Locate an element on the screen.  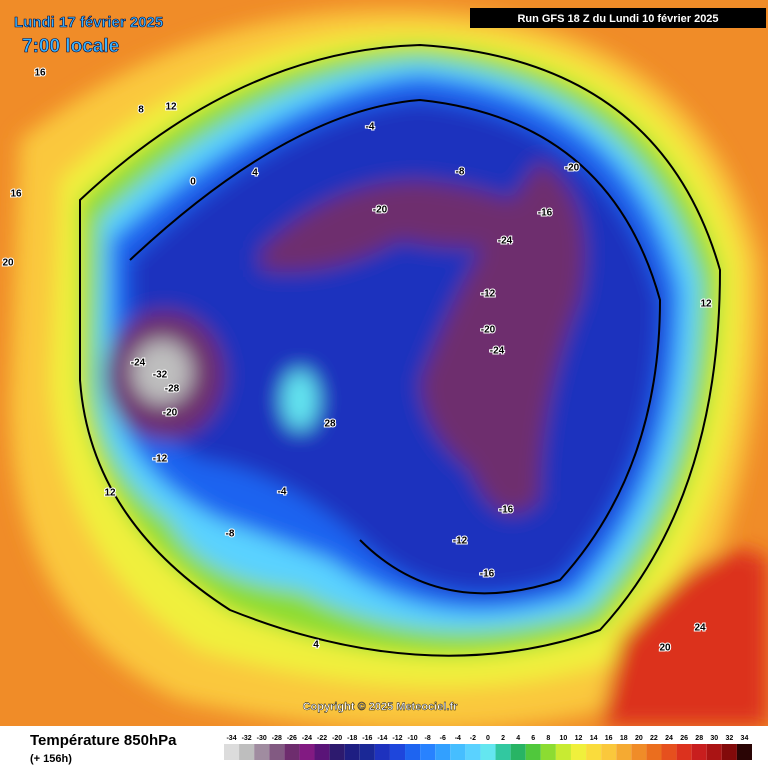
footer-lead: (+ 156h) is located at coordinates (51, 759).